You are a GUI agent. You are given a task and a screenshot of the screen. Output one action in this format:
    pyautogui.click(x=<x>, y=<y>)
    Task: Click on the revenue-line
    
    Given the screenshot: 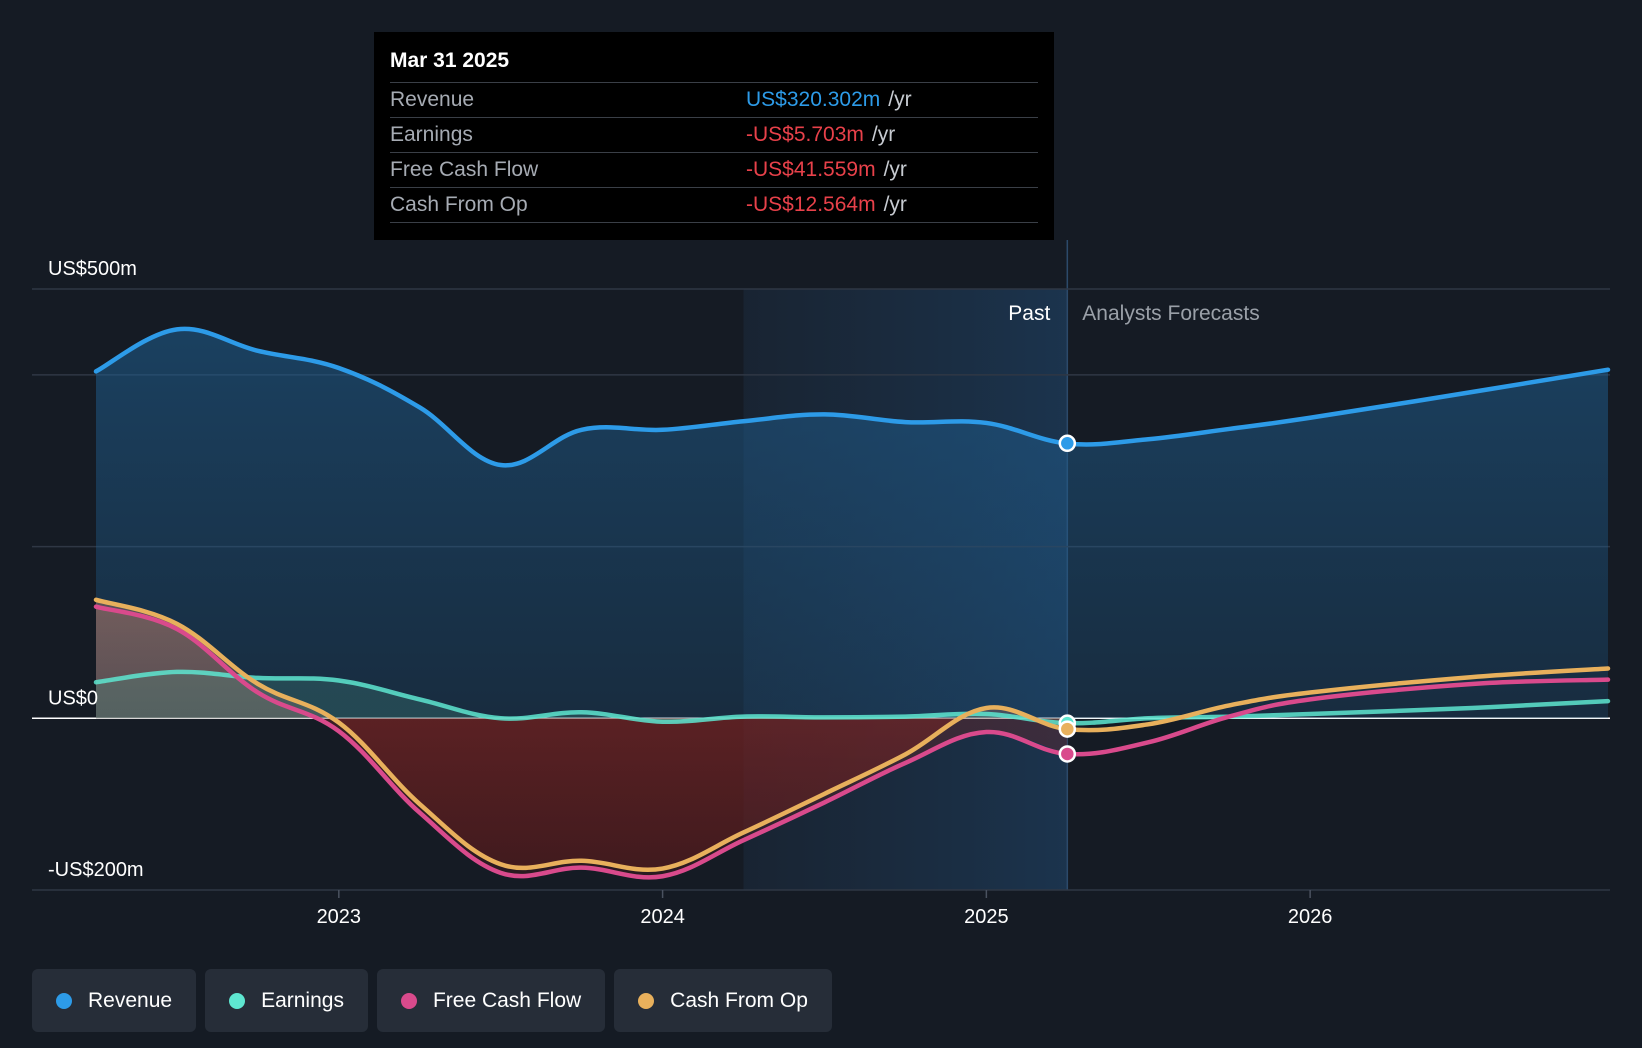 What is the action you would take?
    pyautogui.click(x=852, y=397)
    